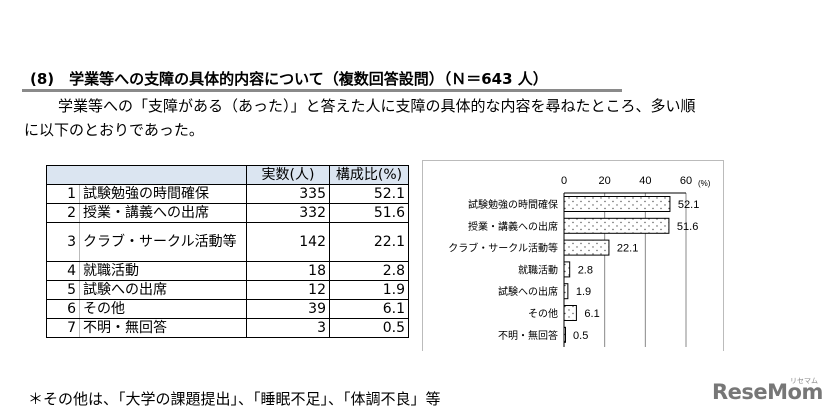 This screenshot has height=419, width=824. Describe the element at coordinates (580, 336) in the screenshot. I see `bar-value-label: 0.5` at that location.